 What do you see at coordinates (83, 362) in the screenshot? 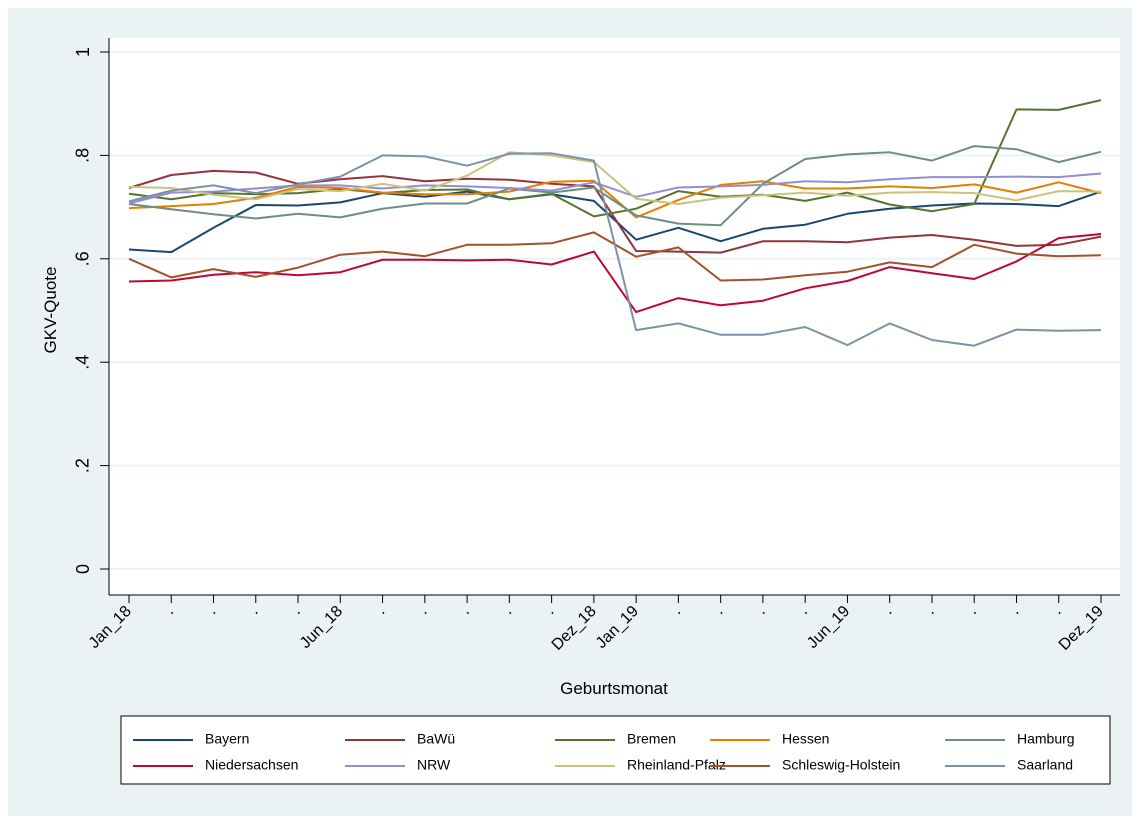
I see `y-tick-label: .4` at bounding box center [83, 362].